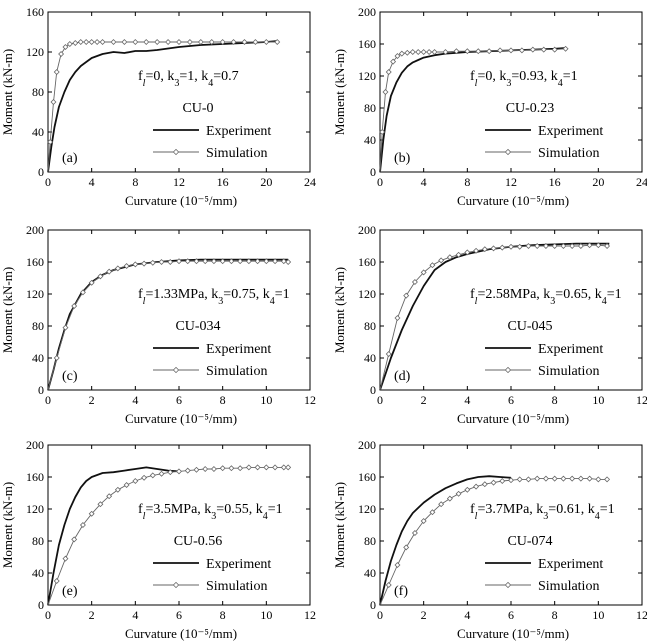 This screenshot has width=647, height=643. What do you see at coordinates (48, 182) in the screenshot?
I see `x-tick-label: 0` at bounding box center [48, 182].